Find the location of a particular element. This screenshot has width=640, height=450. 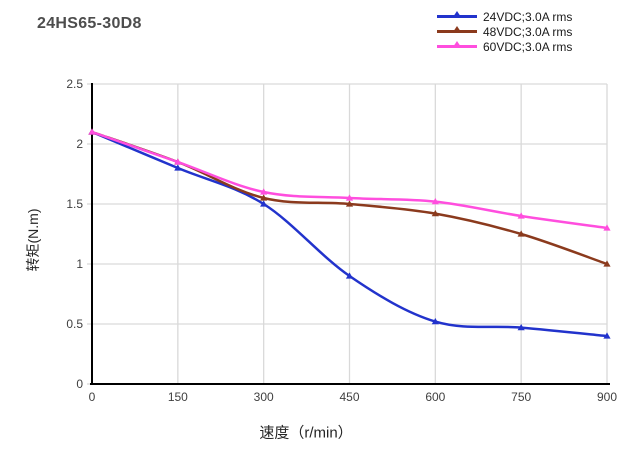

legend-label-24vdc: 24VDC;3.0A rms is located at coordinates (528, 16).